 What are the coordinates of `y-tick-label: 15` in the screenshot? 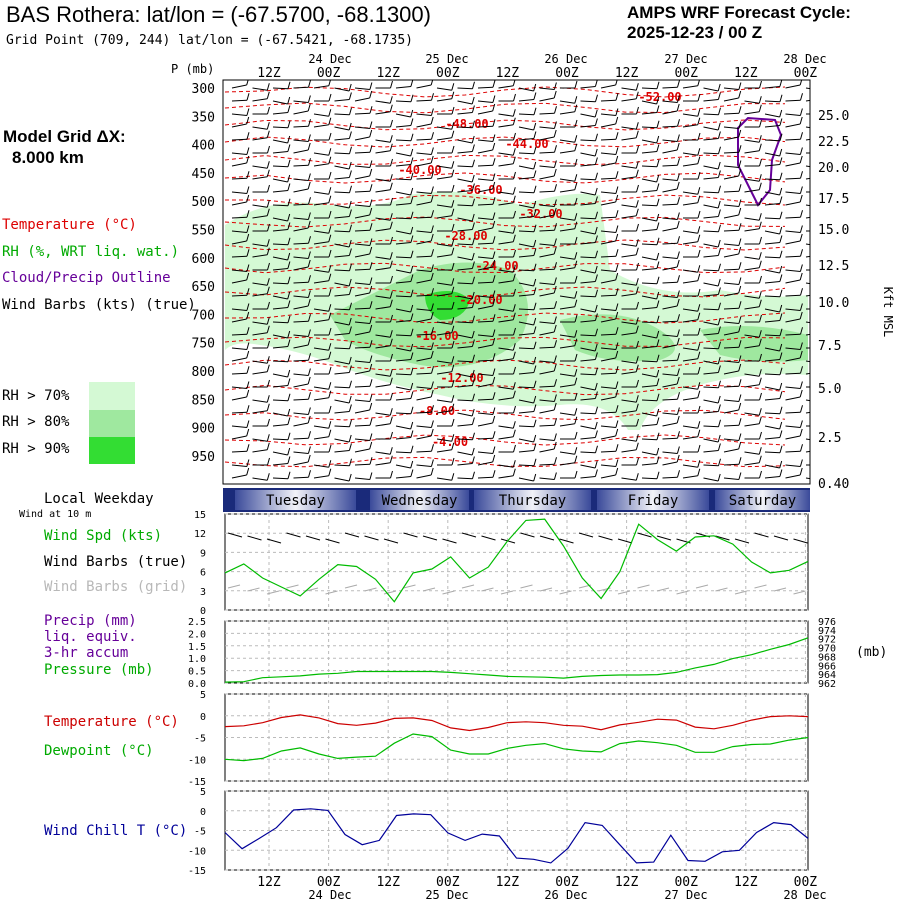 It's located at (200, 515).